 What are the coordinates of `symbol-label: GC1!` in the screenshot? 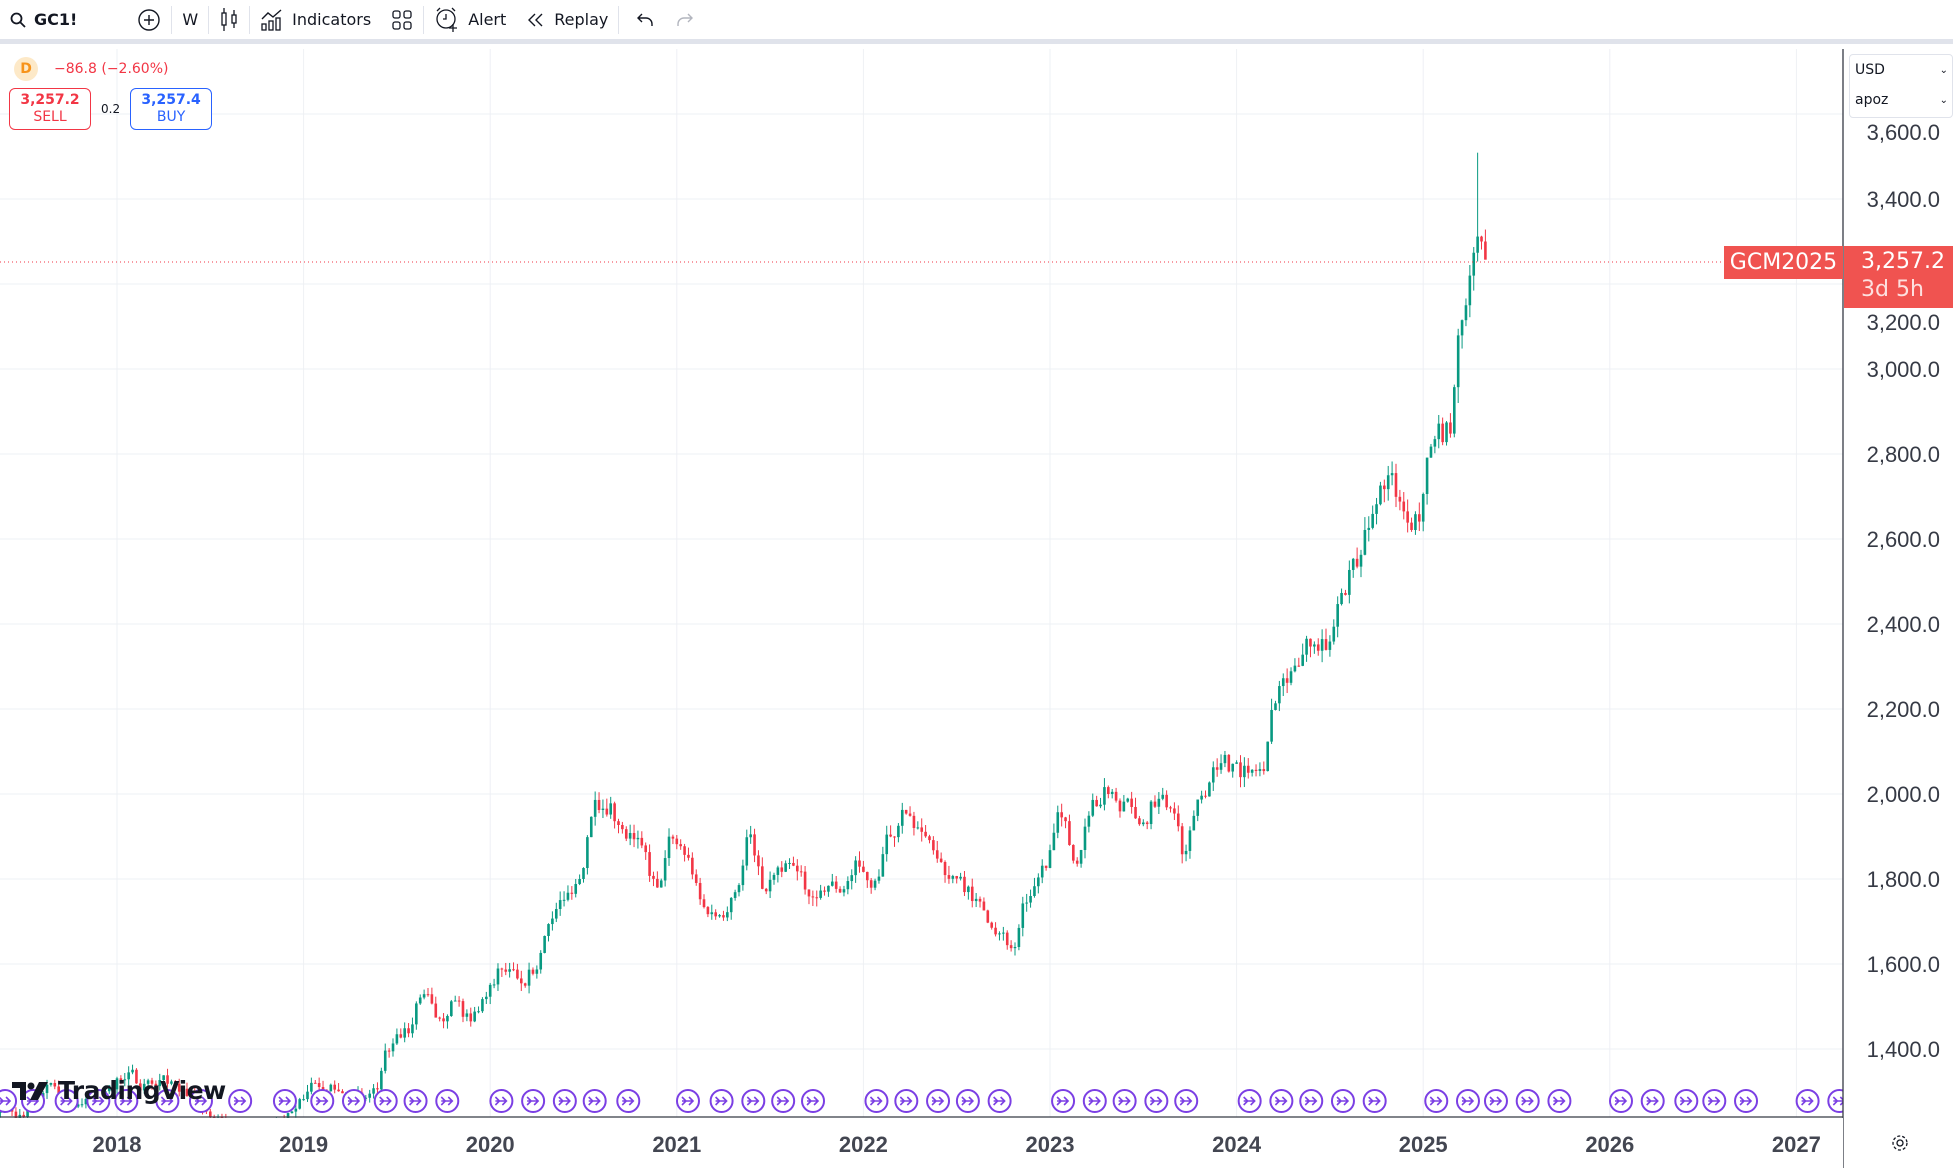 It's located at (56, 19).